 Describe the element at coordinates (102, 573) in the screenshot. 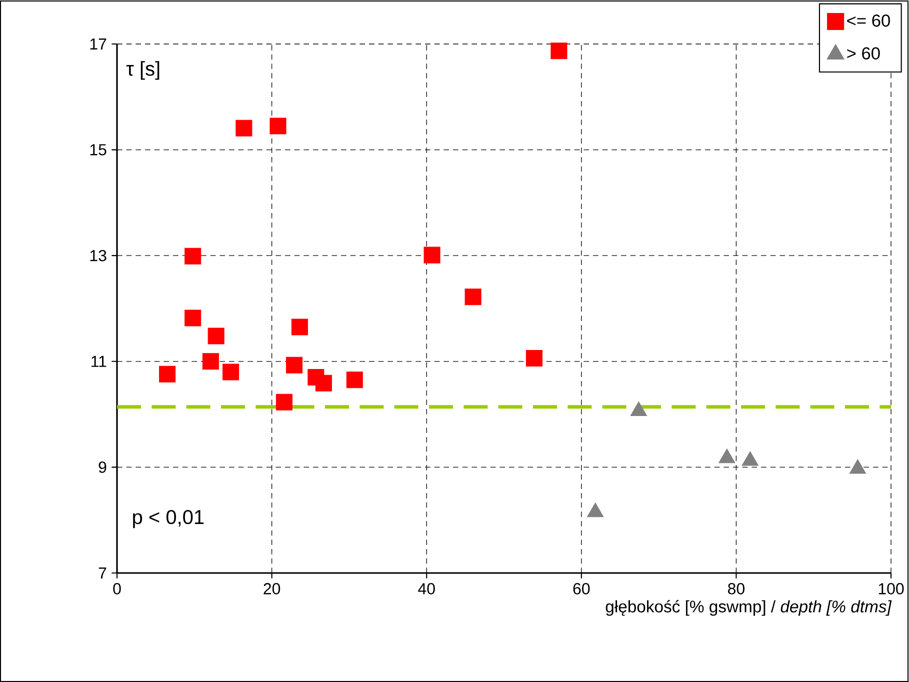

I see `y-tick-label: 7` at that location.